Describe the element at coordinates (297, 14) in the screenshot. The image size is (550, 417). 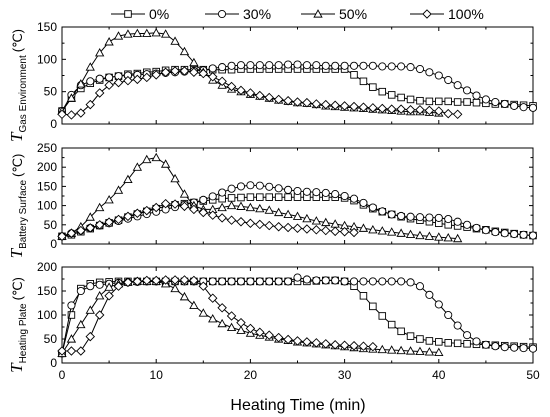
I see `legend: 0% 30% 50% 100%` at that location.